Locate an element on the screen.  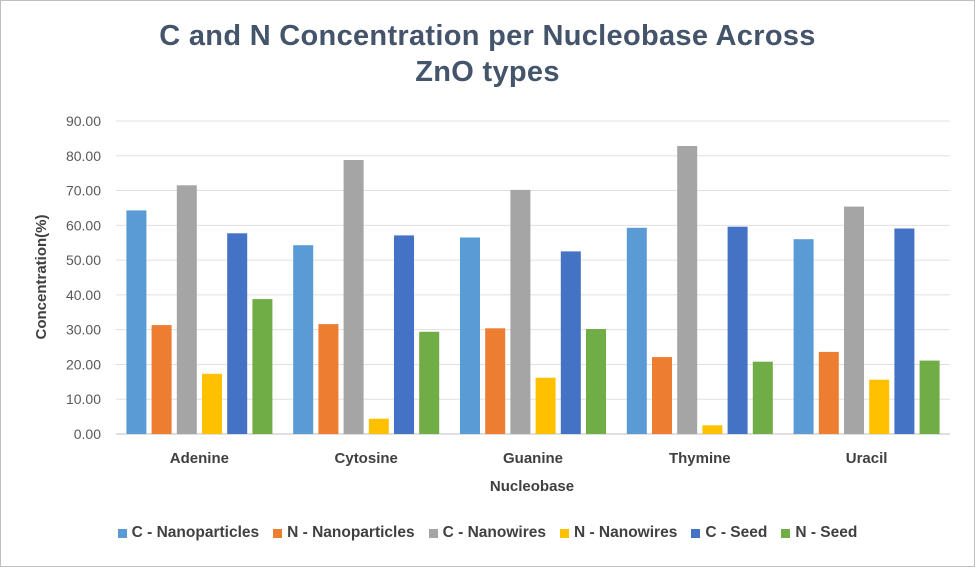
bar-n-nanoparticles-thymine is located at coordinates (662, 395).